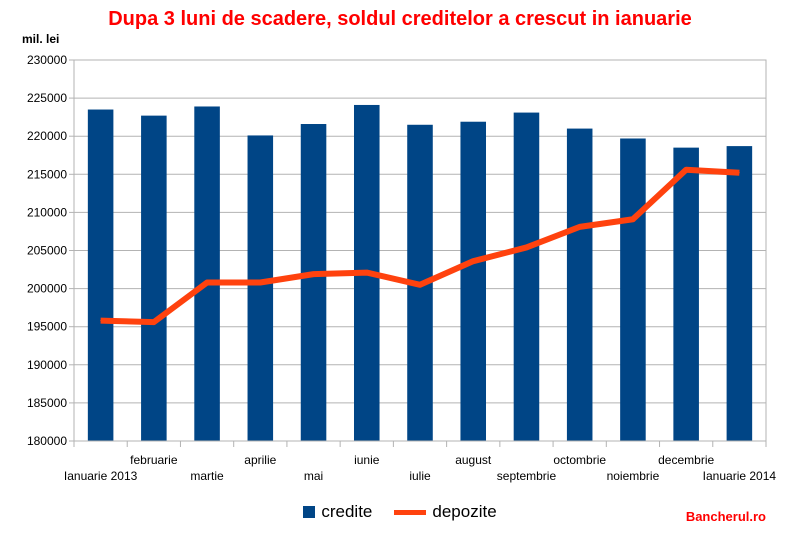 This screenshot has width=800, height=541. What do you see at coordinates (47, 403) in the screenshot?
I see `y-tick-label: 185000` at bounding box center [47, 403].